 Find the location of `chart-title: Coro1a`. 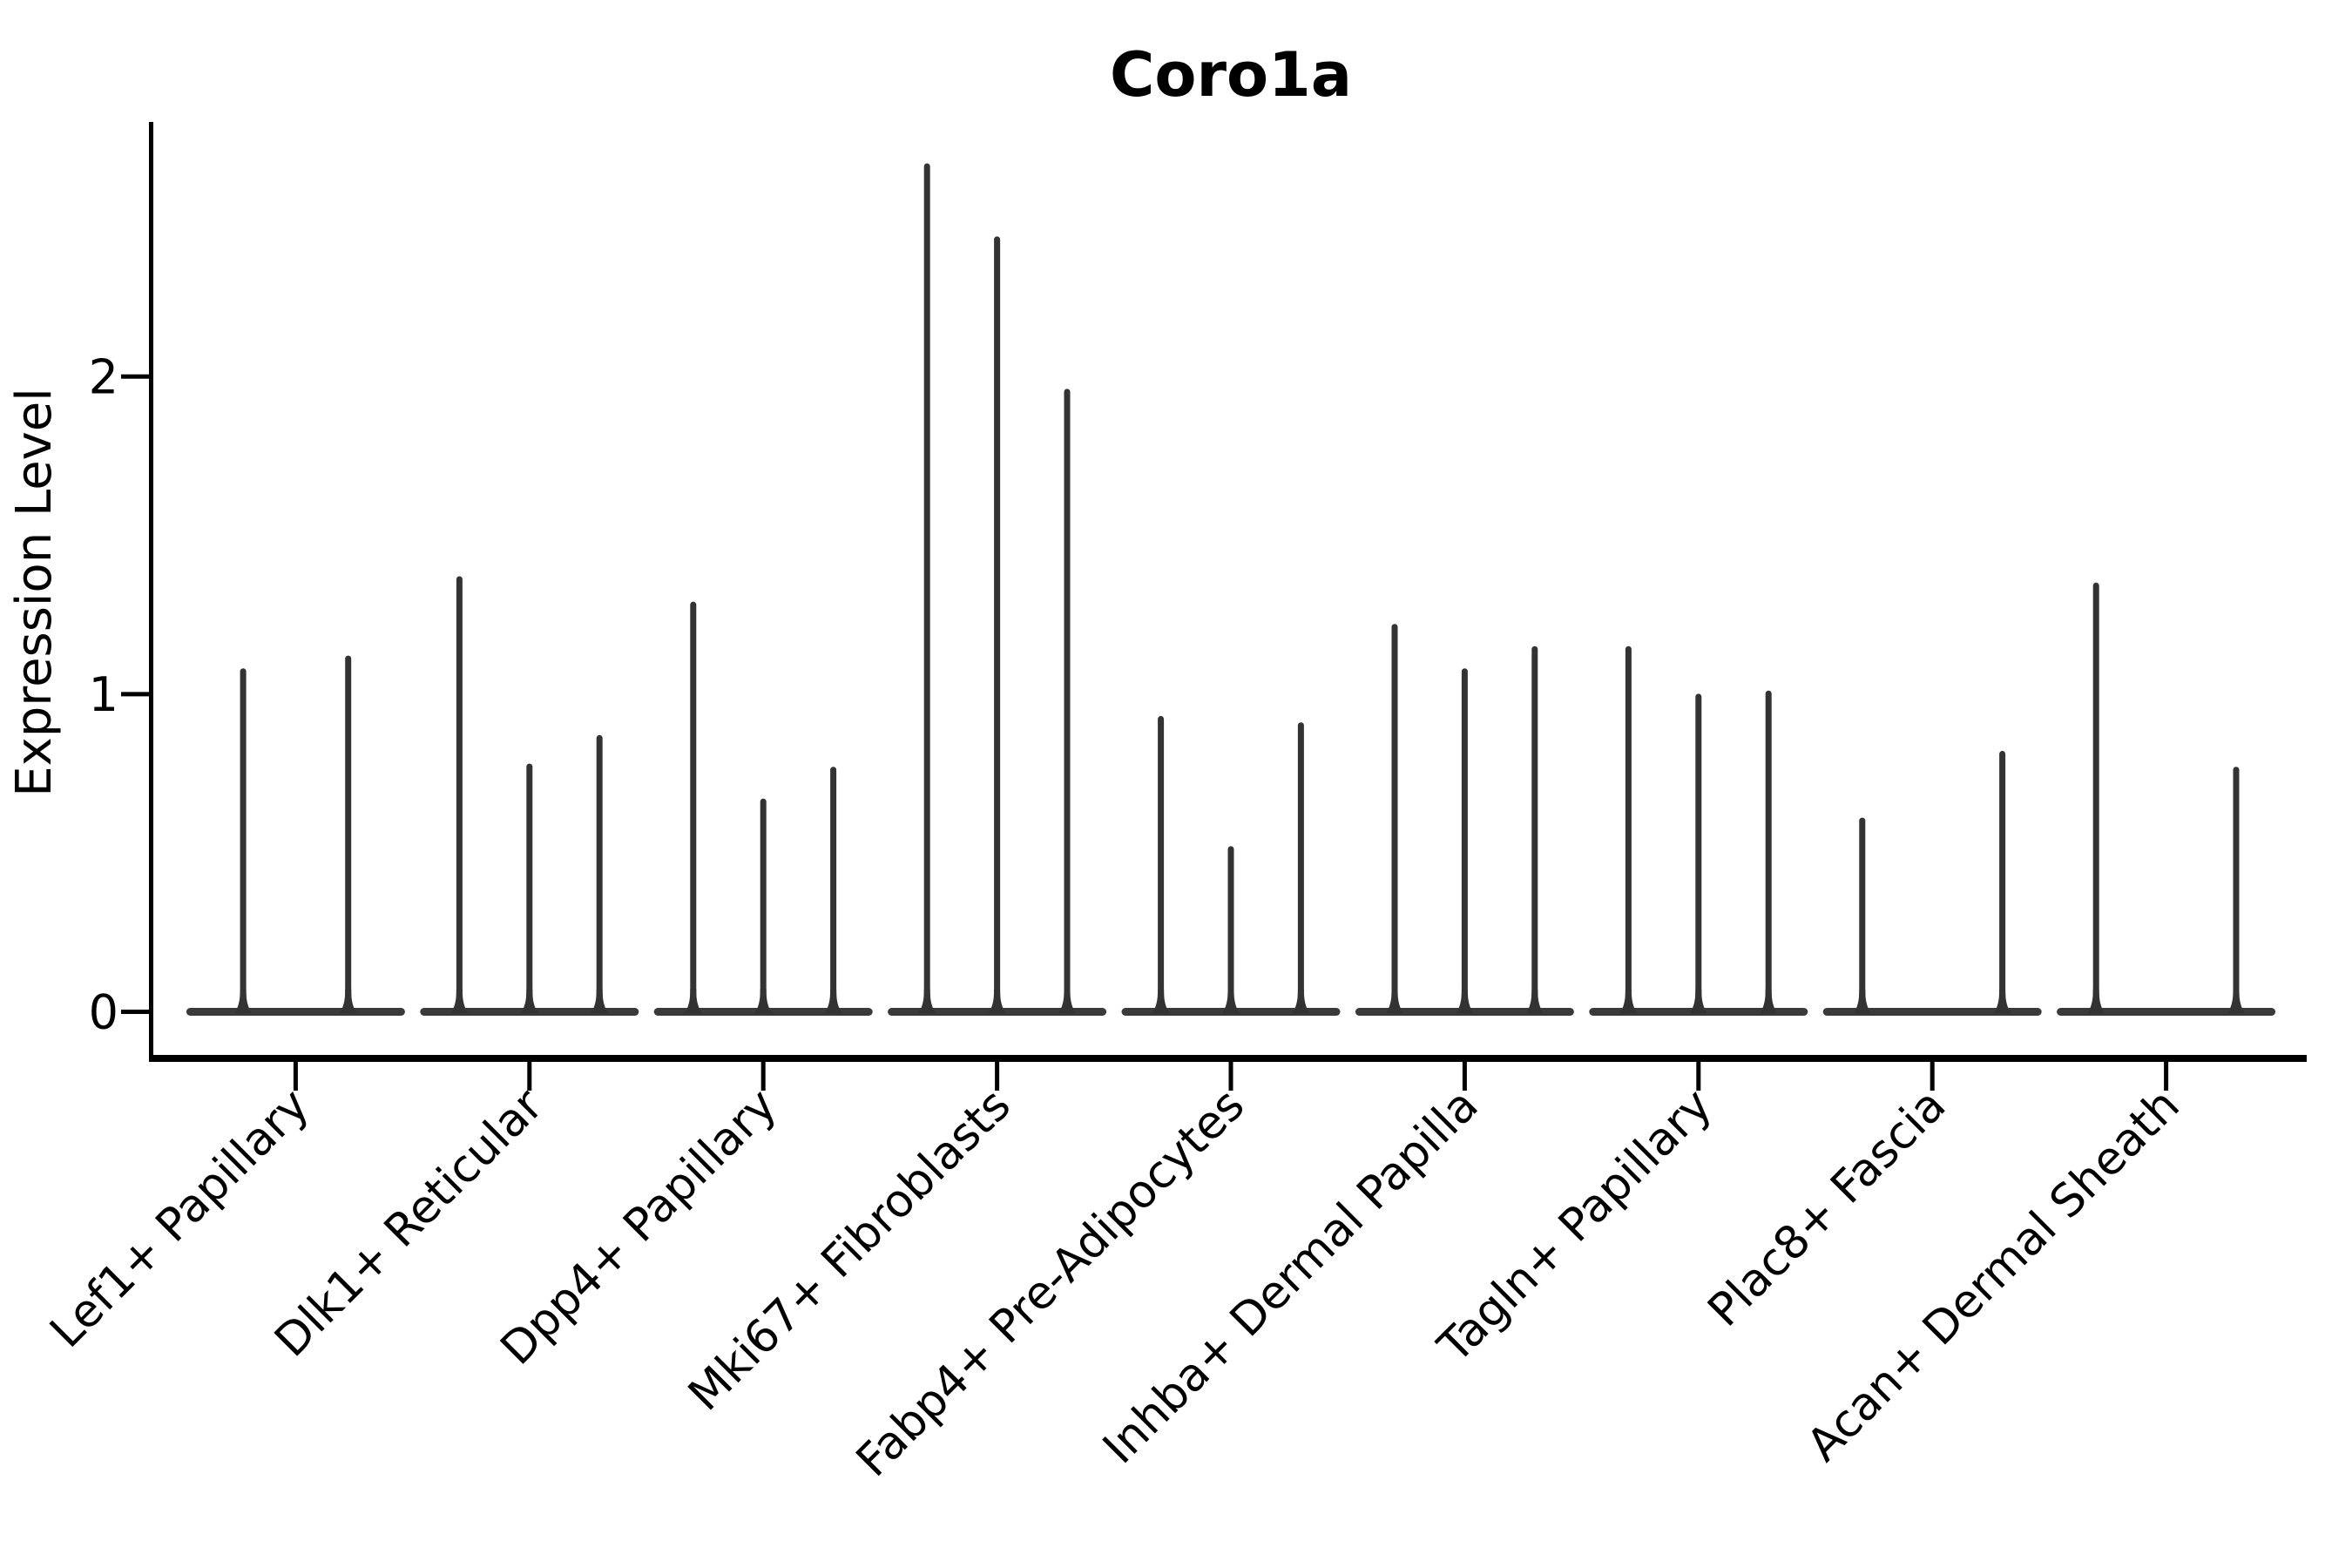

chart-title: Coro1a is located at coordinates (1231, 75).